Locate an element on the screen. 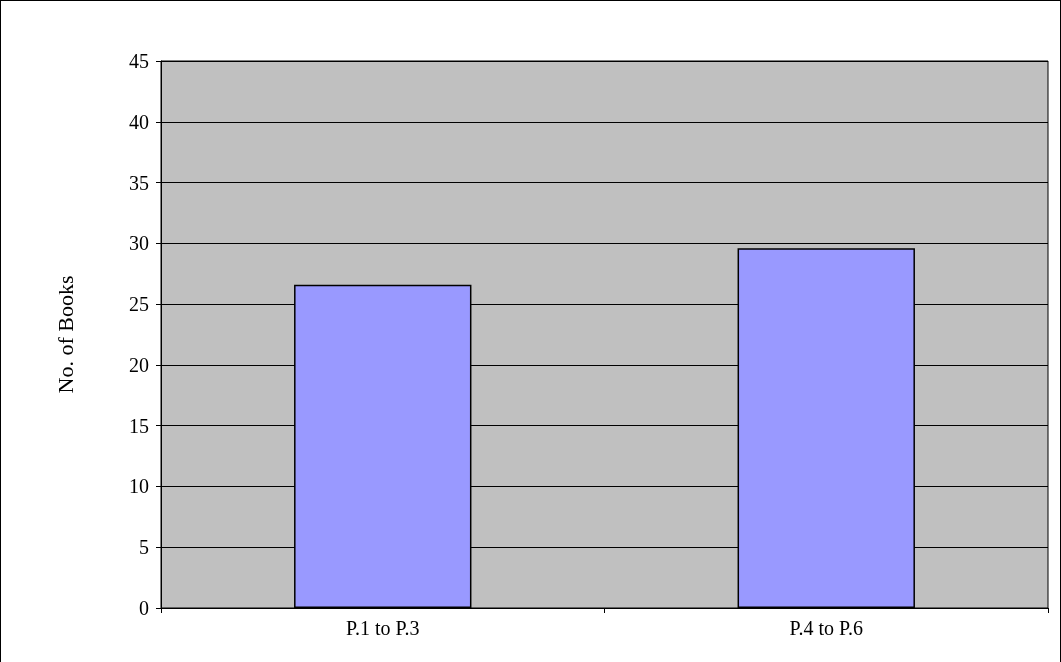  y-tick-label: 30 is located at coordinates (139, 243).